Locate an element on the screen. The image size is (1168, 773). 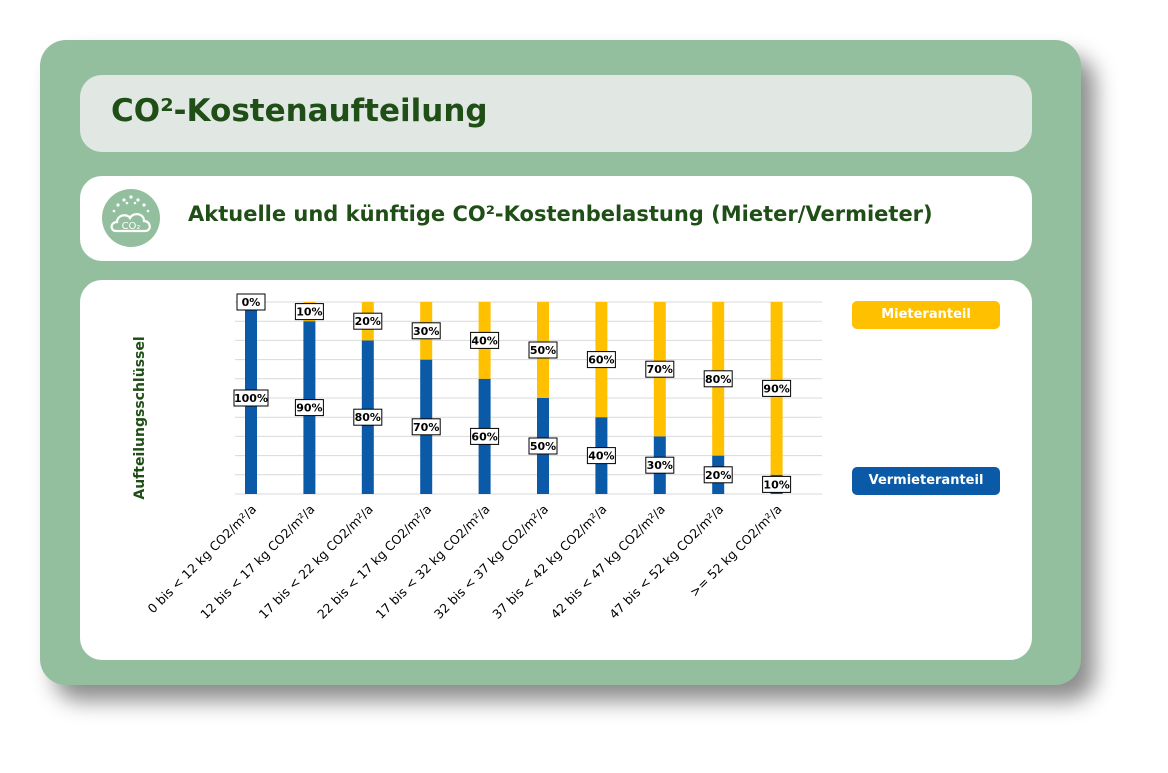
data-label-vermieteranteil: 40% is located at coordinates (601, 456).